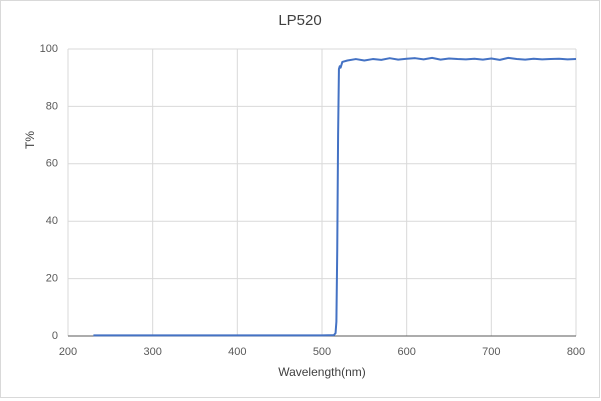  What do you see at coordinates (237, 352) in the screenshot?
I see `x-tick-label: 400` at bounding box center [237, 352].